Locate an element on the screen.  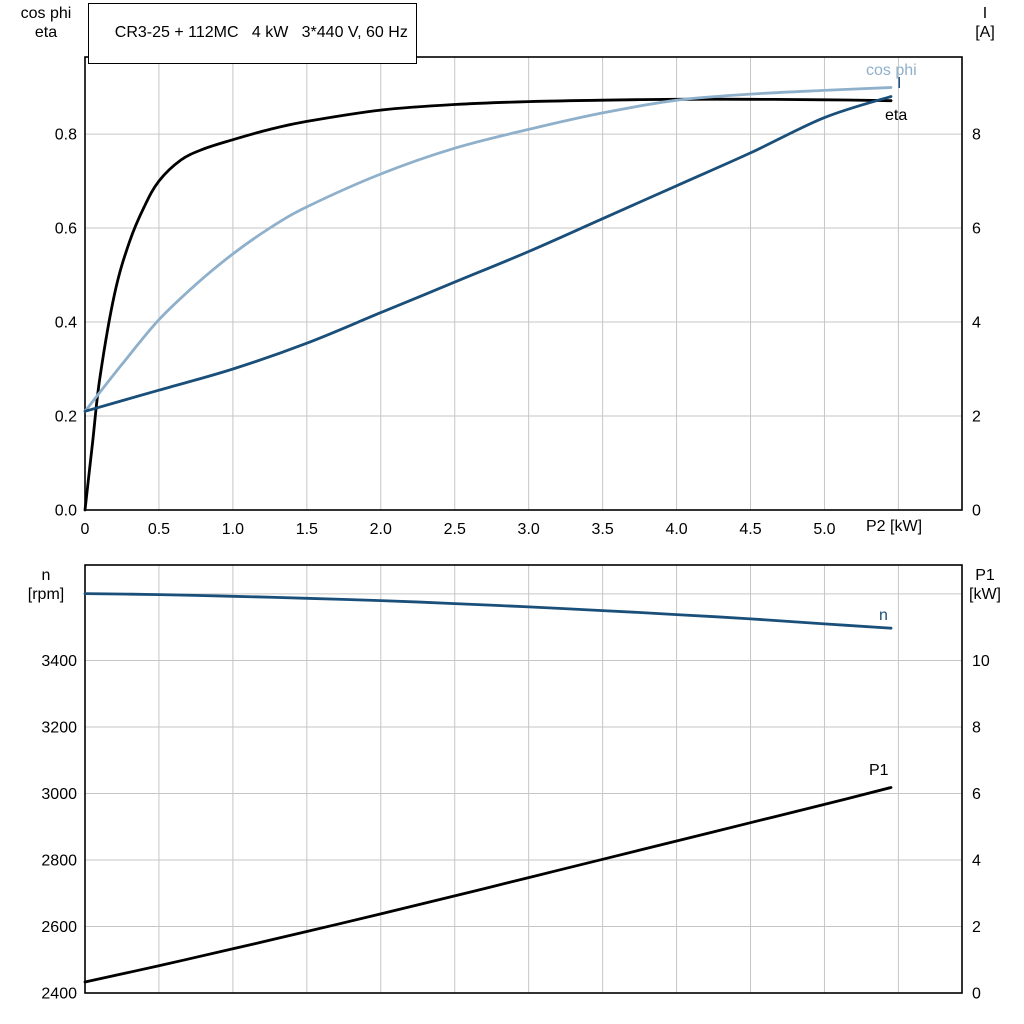
svg-text: 1.0 is located at coordinates (233, 529).